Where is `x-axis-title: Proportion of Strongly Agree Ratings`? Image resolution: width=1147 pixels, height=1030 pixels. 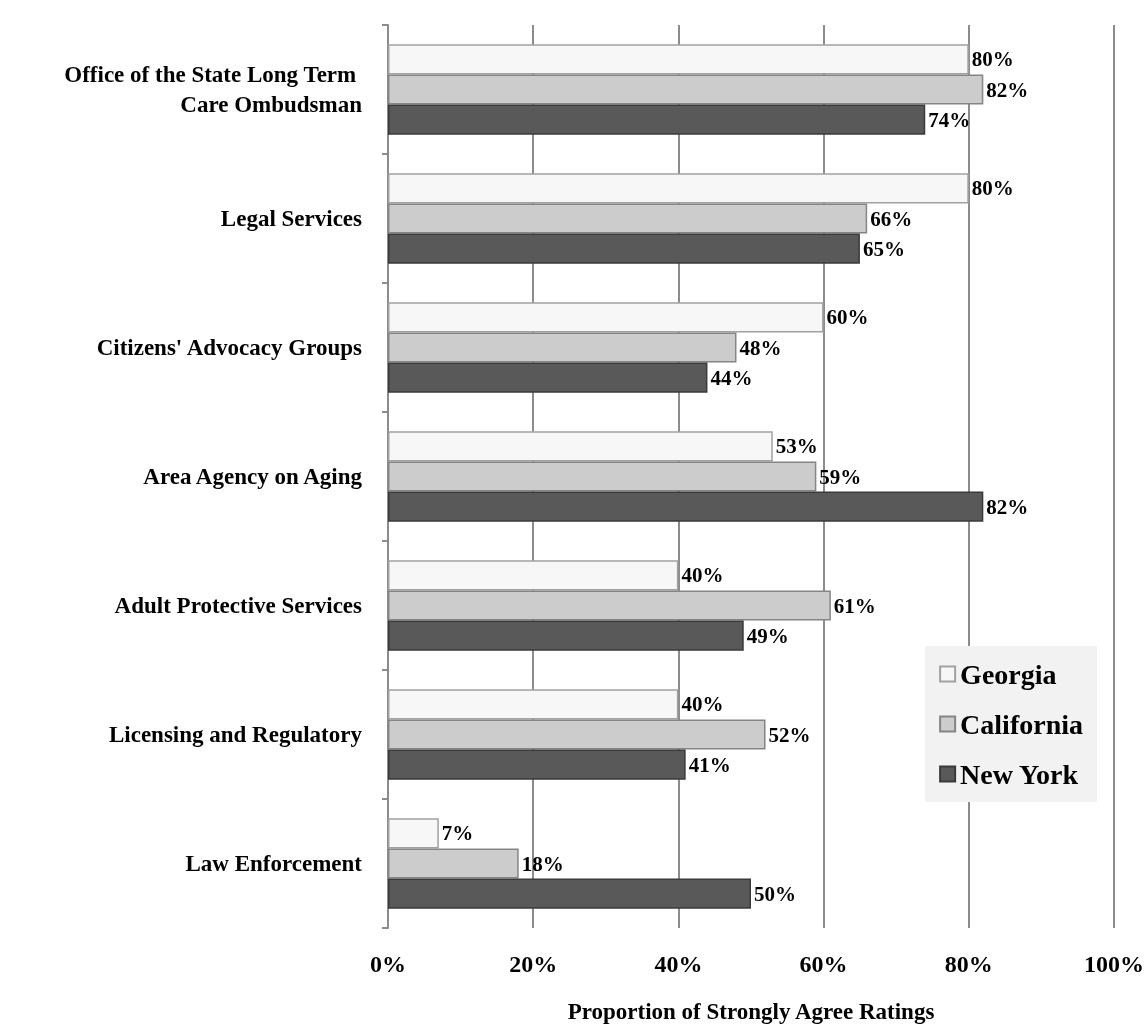 x-axis-title: Proportion of Strongly Agree Ratings is located at coordinates (751, 1011).